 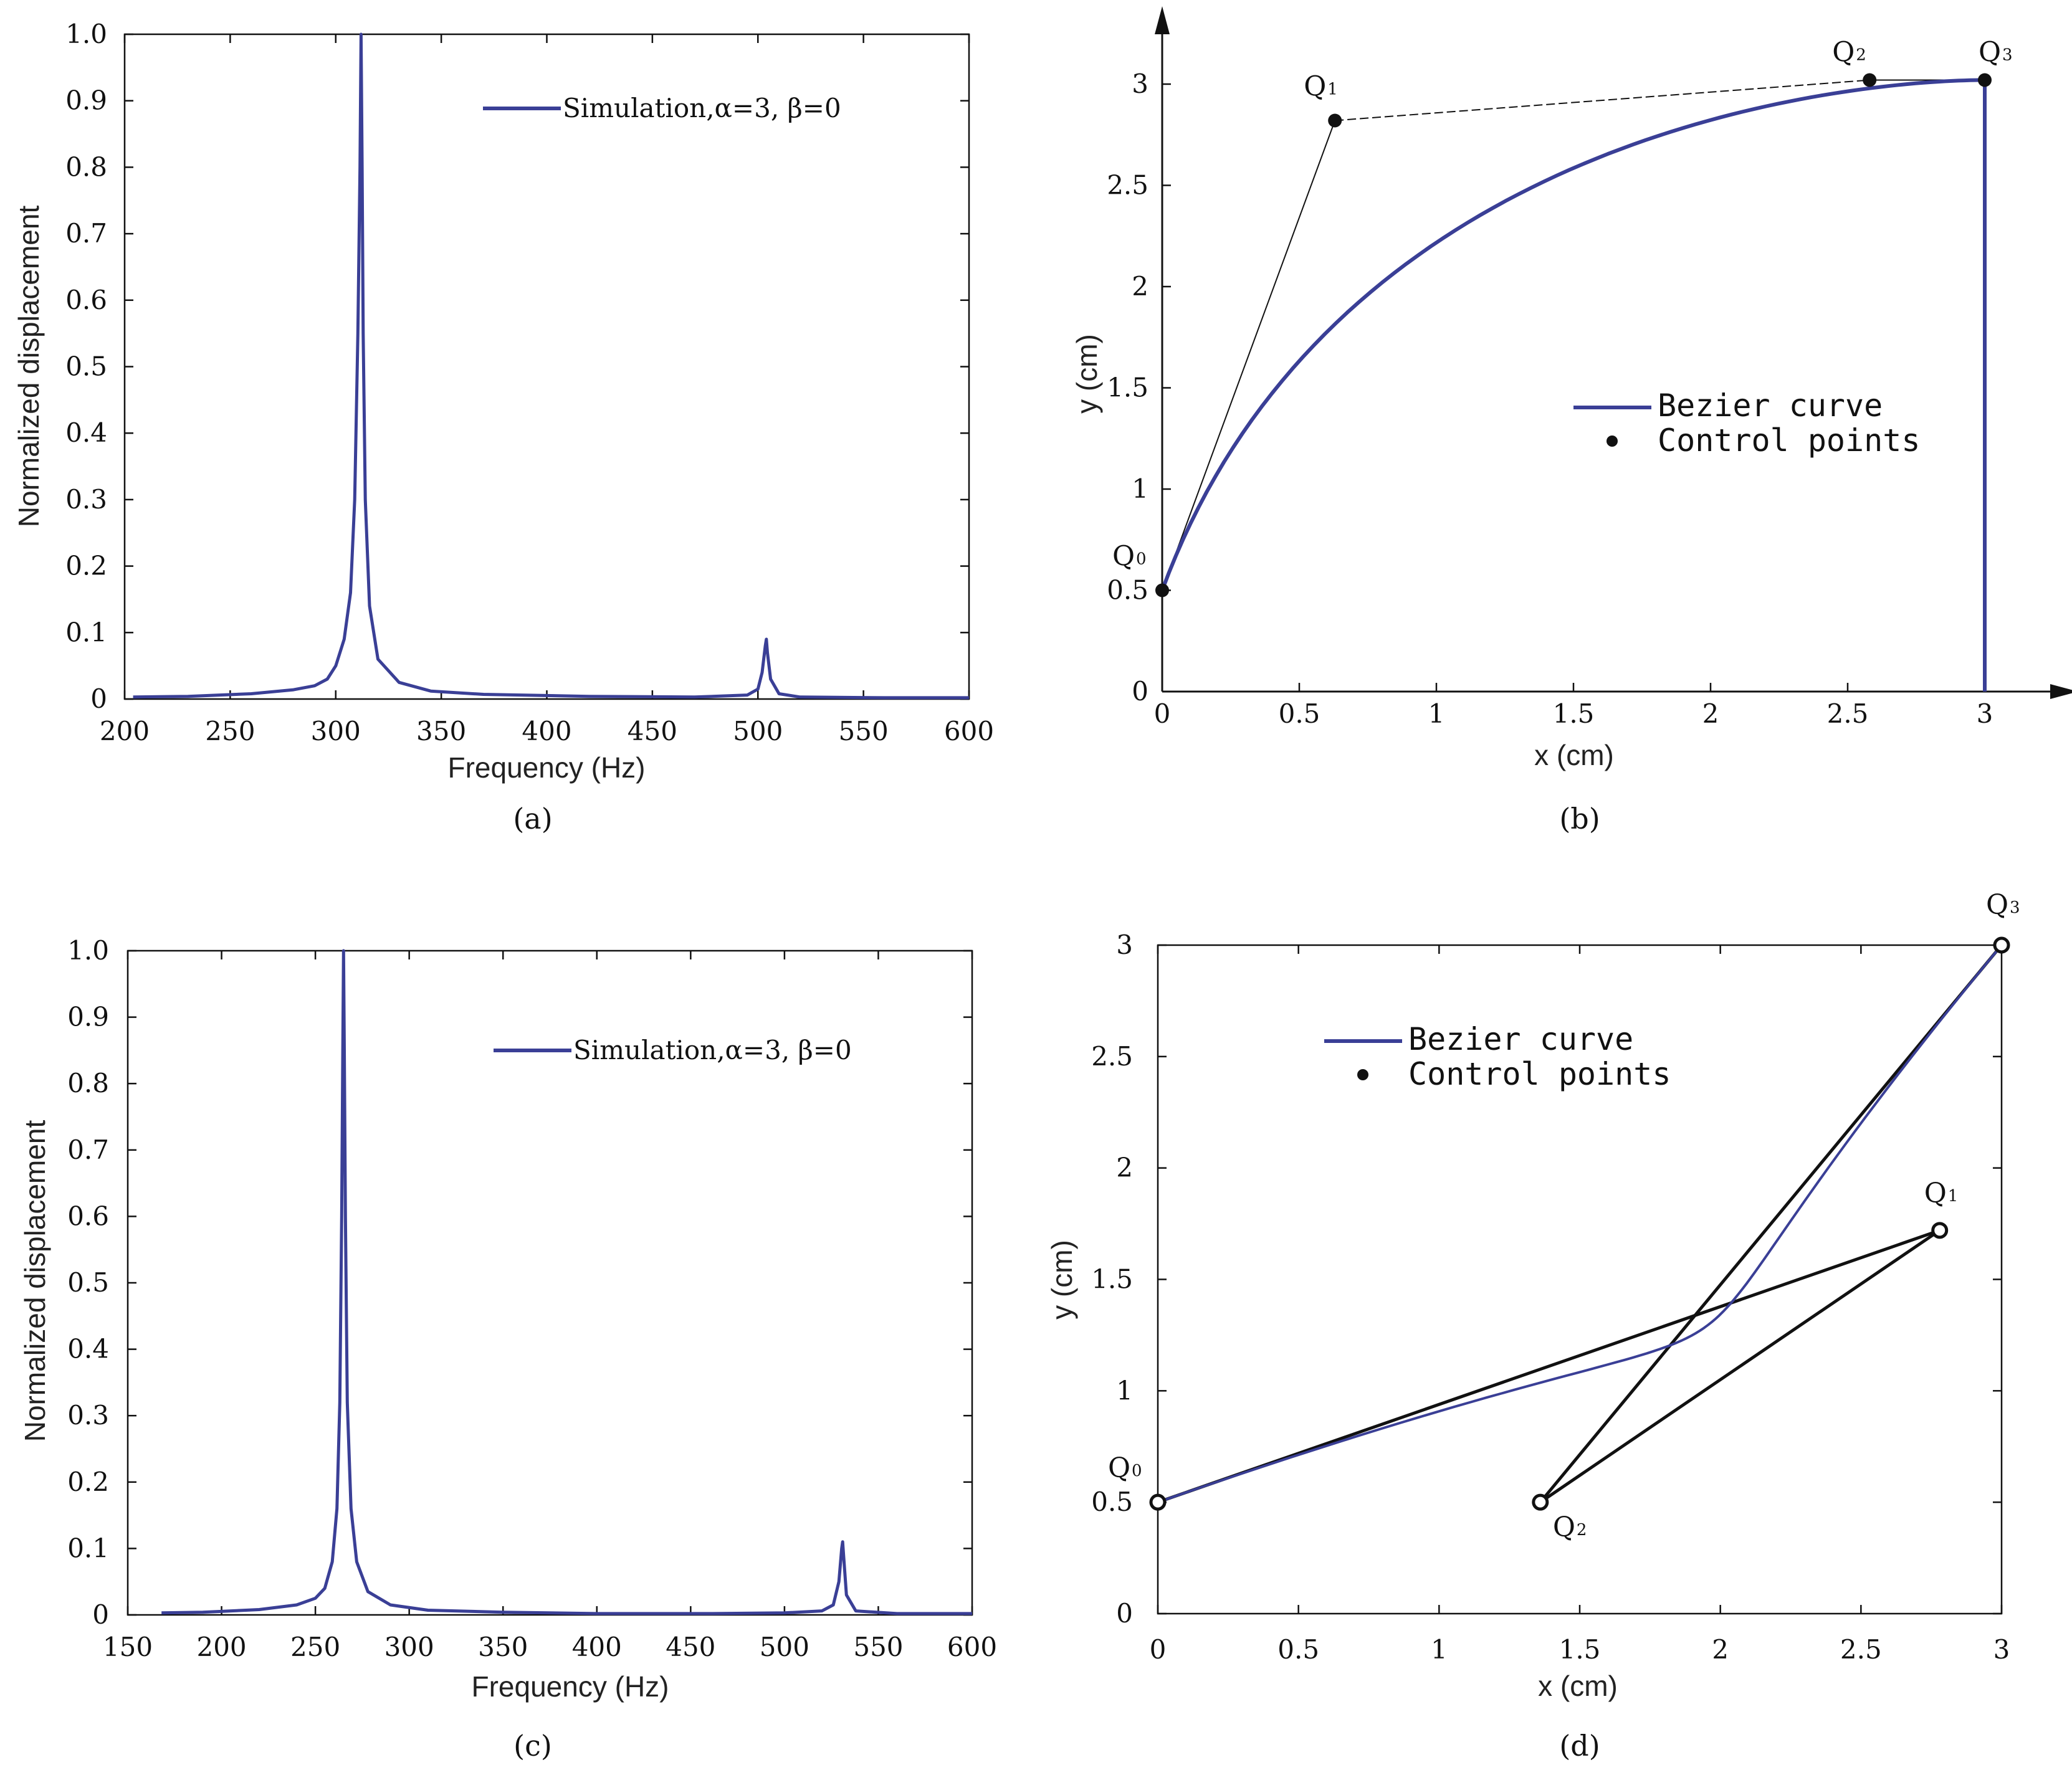 I want to click on panel-caption: (b), so click(x=1580, y=819).